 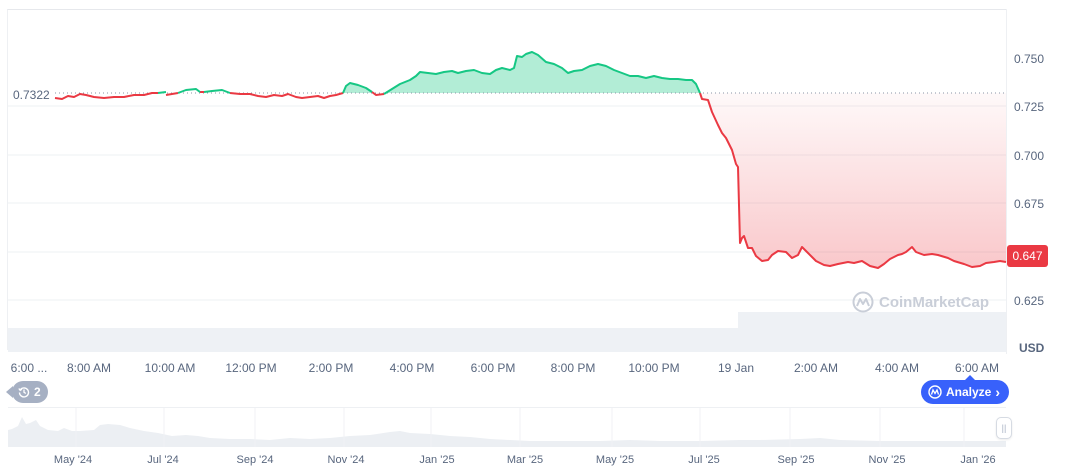 I want to click on y-tick: 0.625, so click(x=1029, y=301).